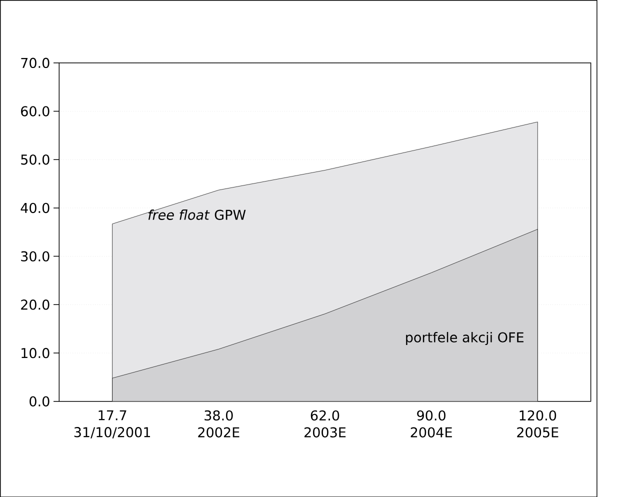  I want to click on y-tick-label: 70.0, so click(35, 63).